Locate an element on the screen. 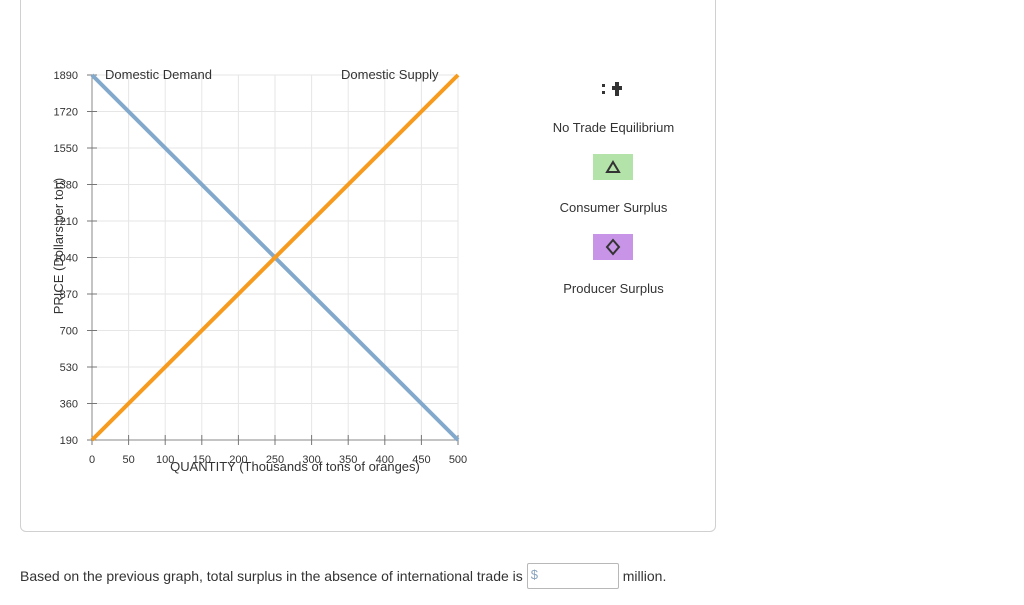  total-surplus-field: $ is located at coordinates (572, 576).